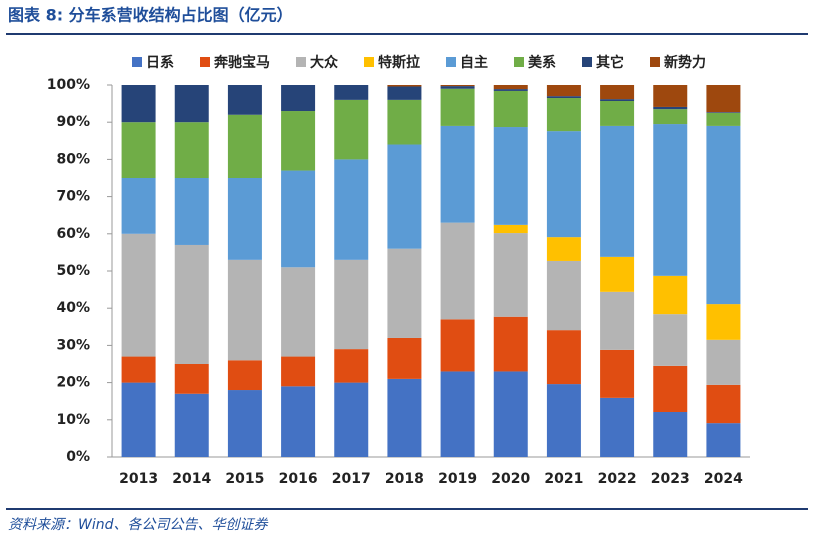 The height and width of the screenshot is (544, 814). I want to click on y-tick-label: 0%, so click(78, 457).